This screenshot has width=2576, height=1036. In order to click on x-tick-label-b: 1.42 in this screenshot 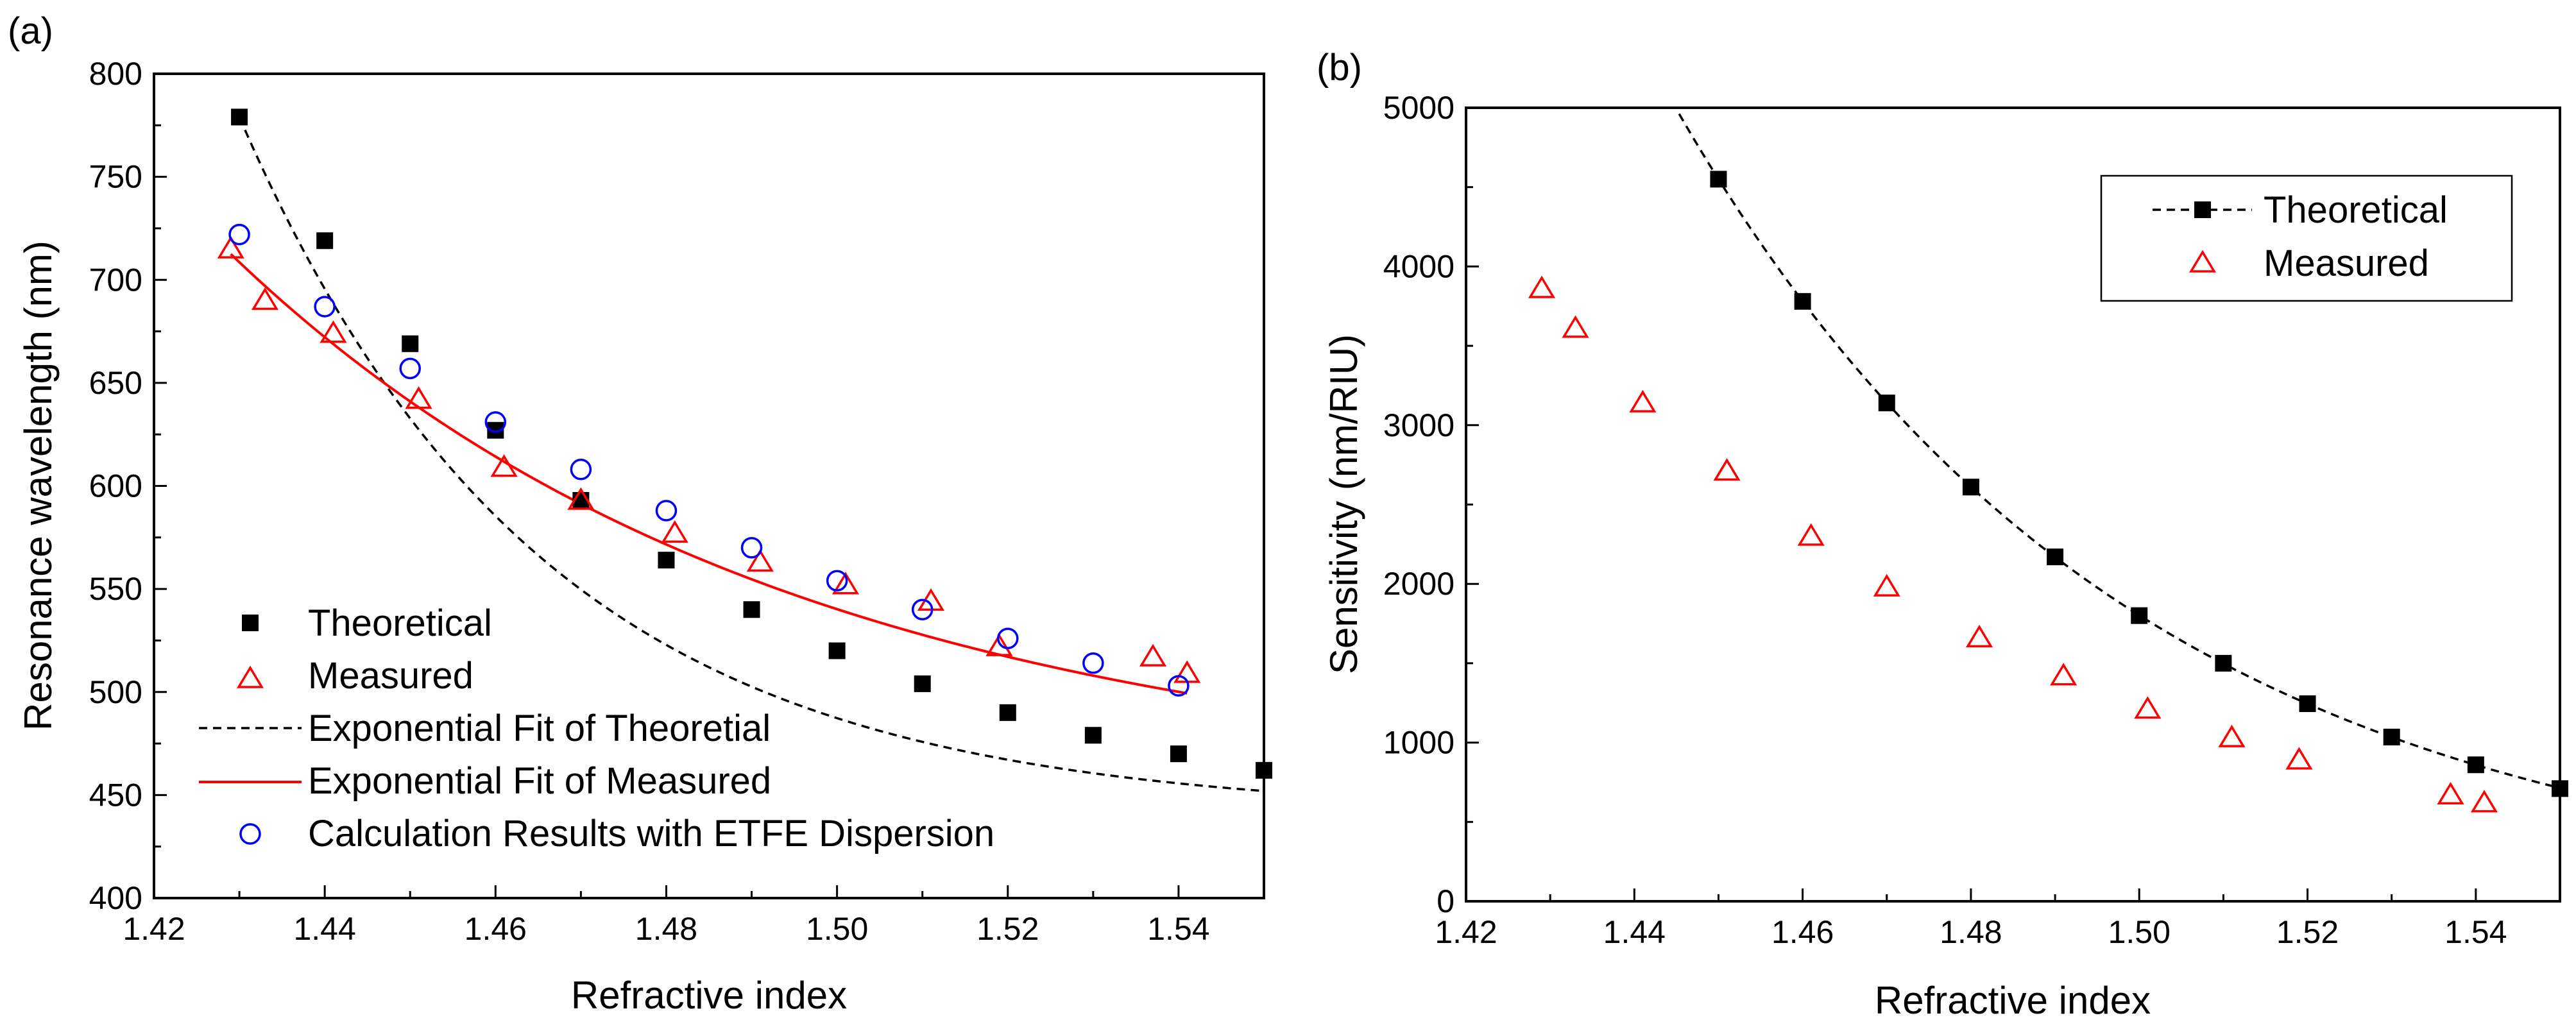, I will do `click(1466, 932)`.